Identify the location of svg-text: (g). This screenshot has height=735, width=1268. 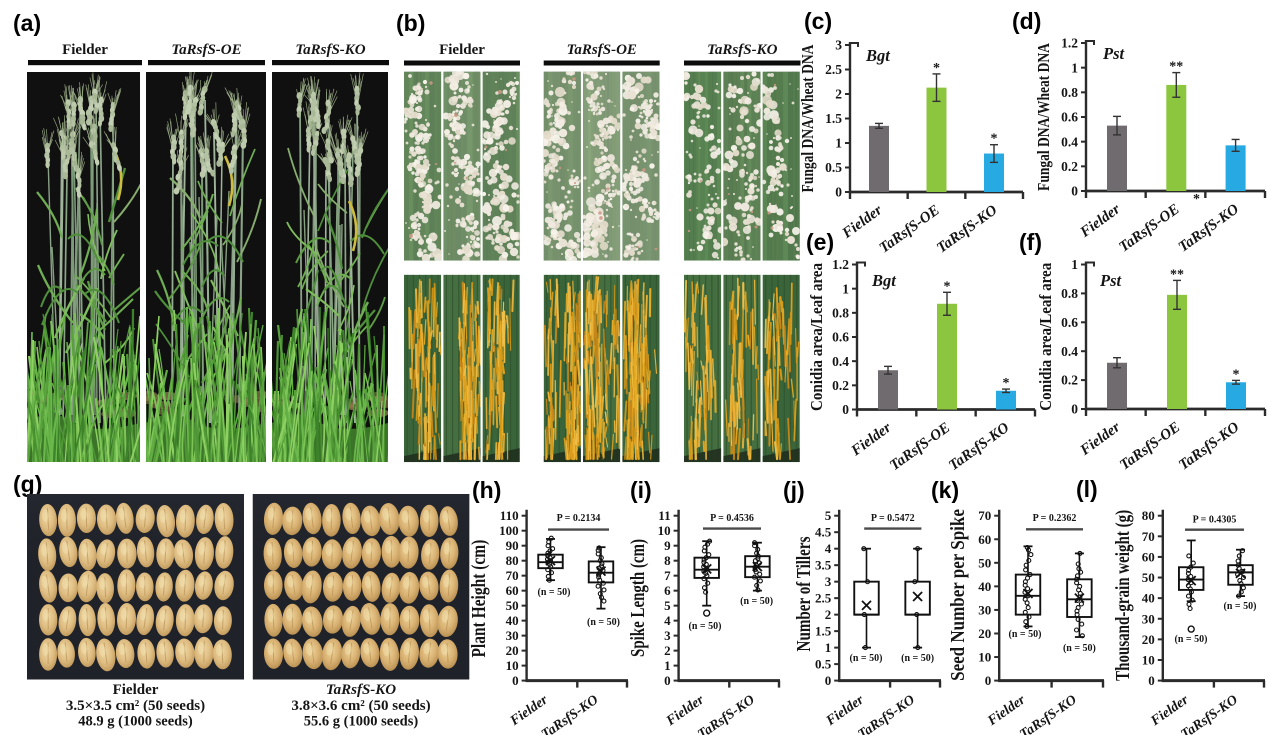
(27, 484).